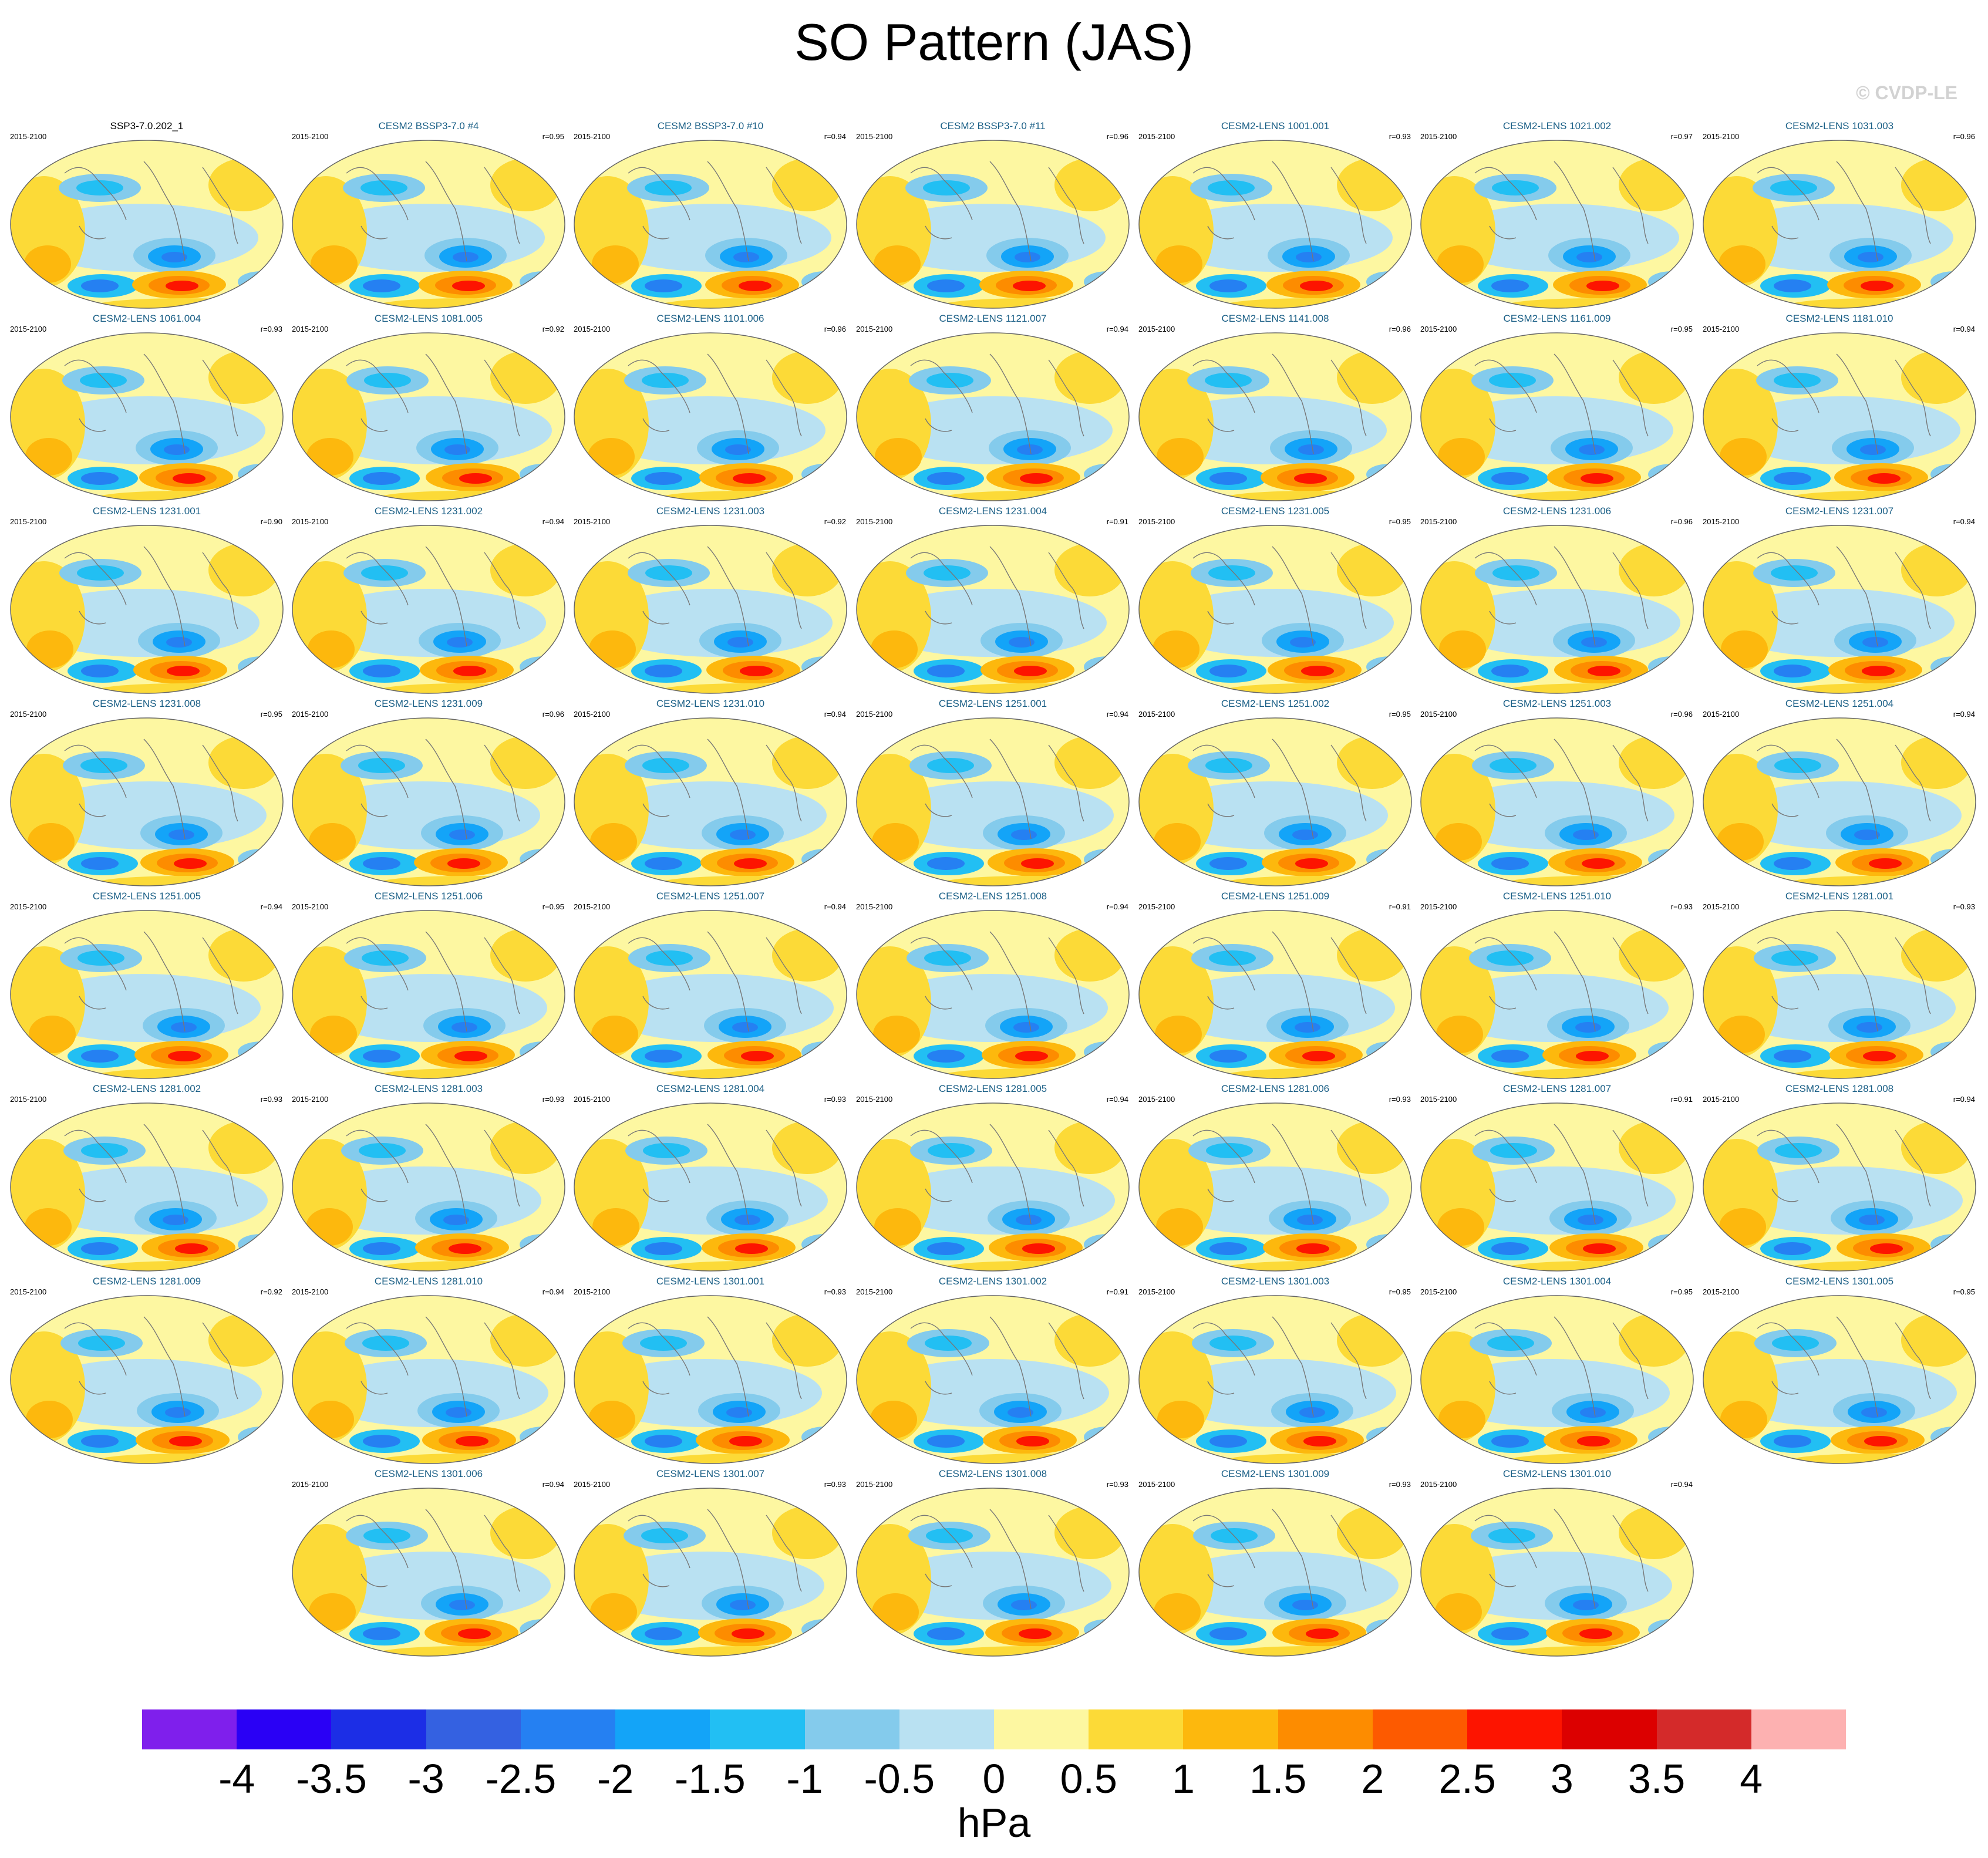 This screenshot has height=1858, width=1988. What do you see at coordinates (1400, 136) in the screenshot?
I see `panel-correlation: r=0.93` at bounding box center [1400, 136].